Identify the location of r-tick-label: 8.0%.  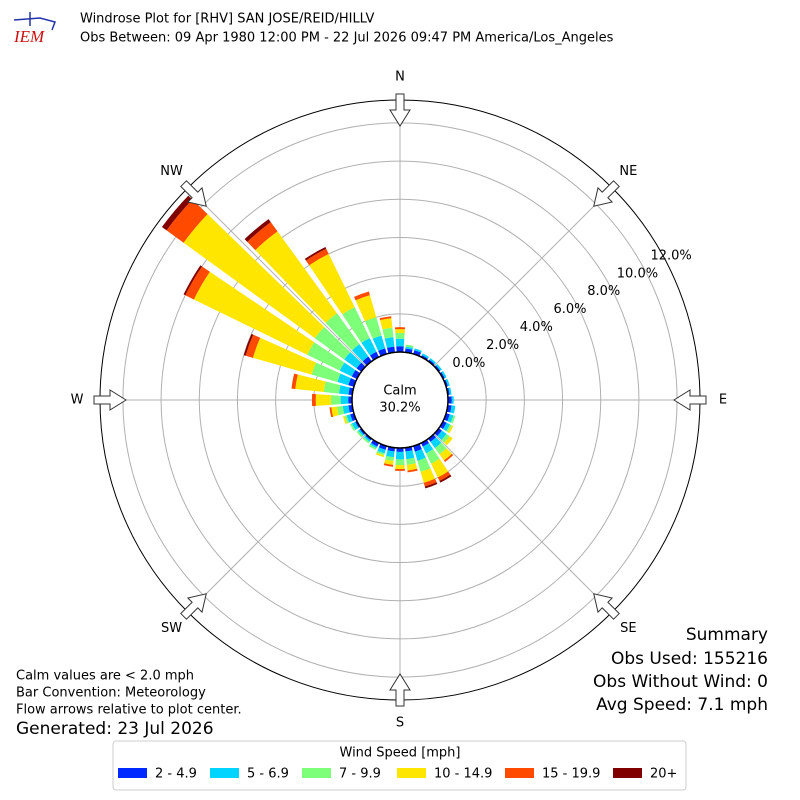
(603, 291).